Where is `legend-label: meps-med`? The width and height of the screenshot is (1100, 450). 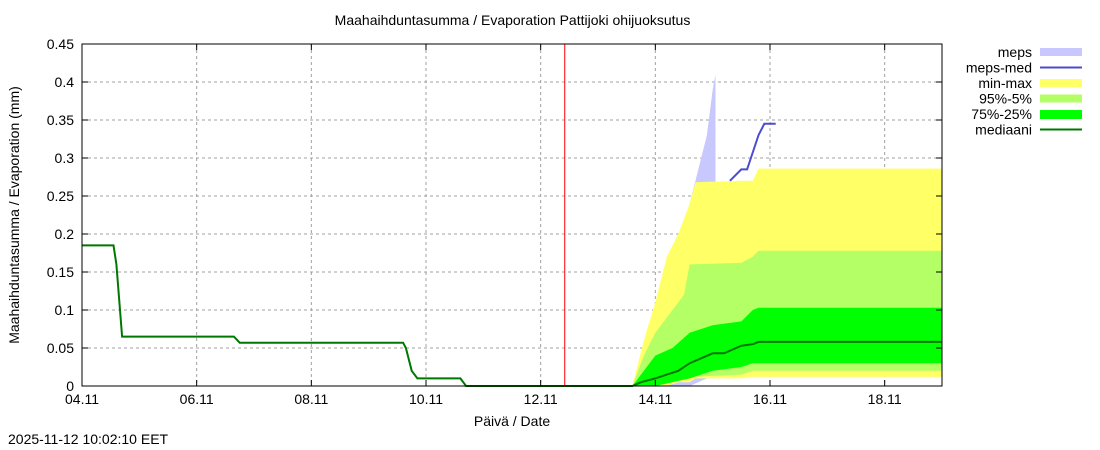
legend-label: meps-med is located at coordinates (999, 68).